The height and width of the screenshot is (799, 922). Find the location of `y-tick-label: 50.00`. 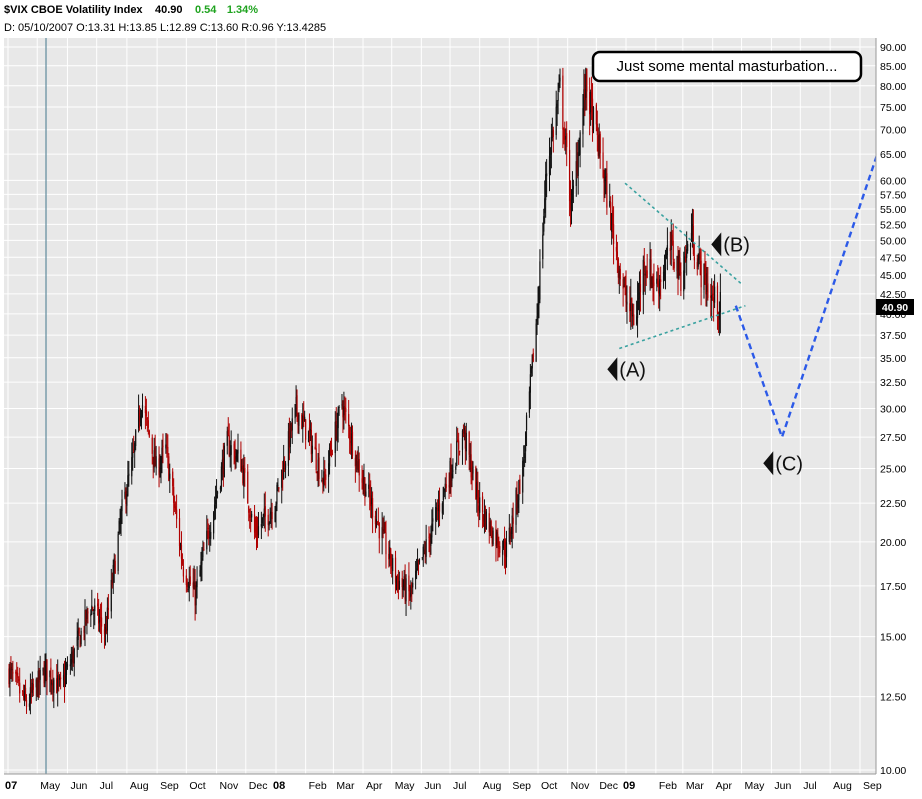

y-tick-label: 50.00 is located at coordinates (893, 241).